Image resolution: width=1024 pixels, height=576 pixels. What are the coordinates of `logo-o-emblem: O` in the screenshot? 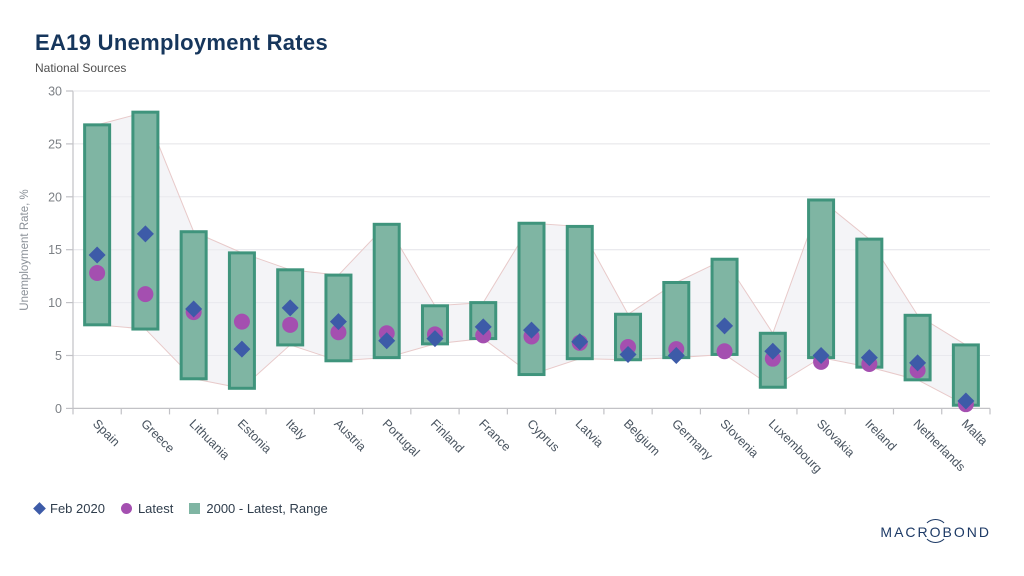 It's located at (935, 531).